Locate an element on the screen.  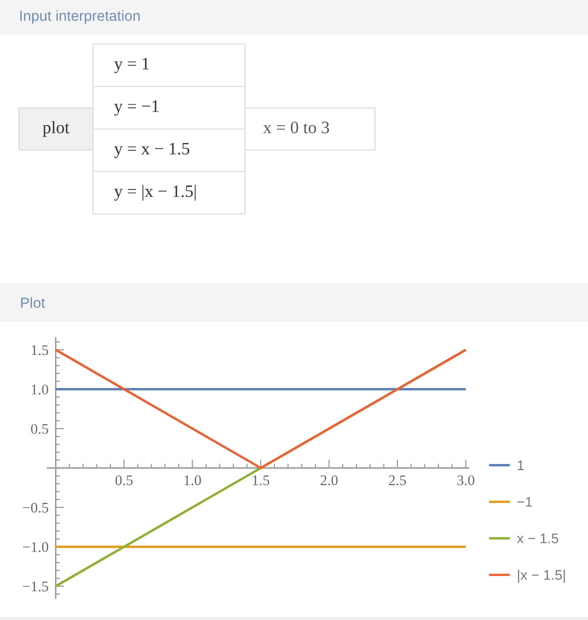
text: Input interpretation is located at coordinates (80, 17).